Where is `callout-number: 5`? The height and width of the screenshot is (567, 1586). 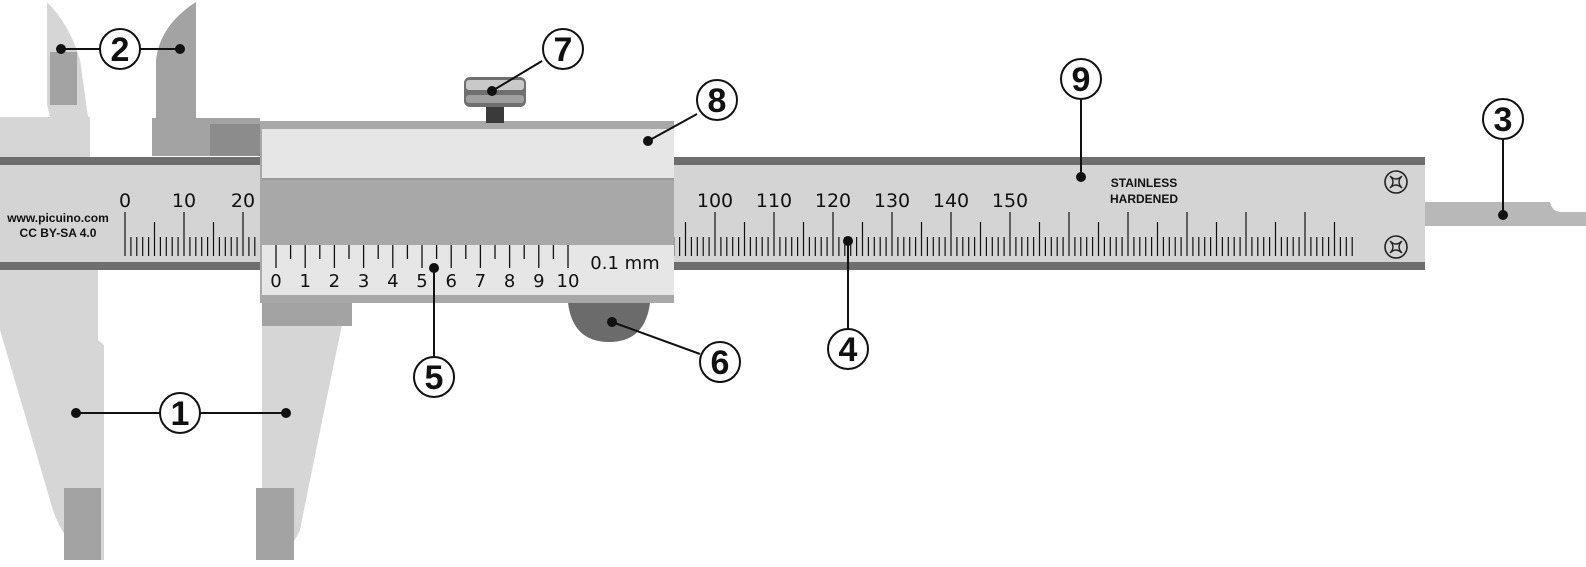 callout-number: 5 is located at coordinates (434, 378).